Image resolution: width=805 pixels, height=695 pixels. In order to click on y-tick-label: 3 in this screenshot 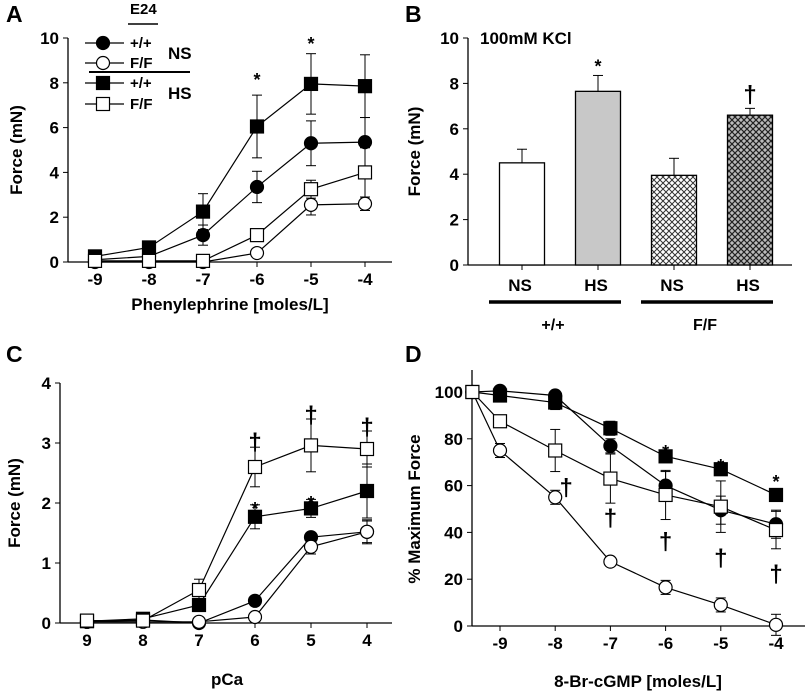, I will do `click(46, 443)`.